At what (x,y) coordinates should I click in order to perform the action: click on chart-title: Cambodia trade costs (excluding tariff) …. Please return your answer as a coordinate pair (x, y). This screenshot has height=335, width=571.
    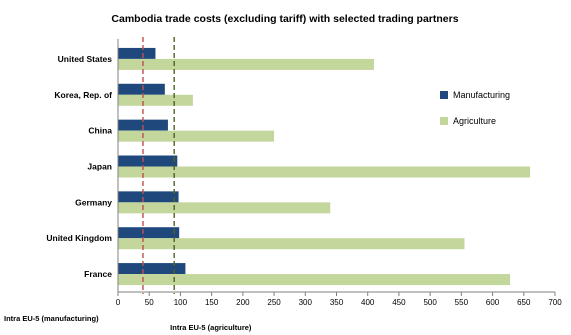
    Looking at the image, I should click on (284, 19).